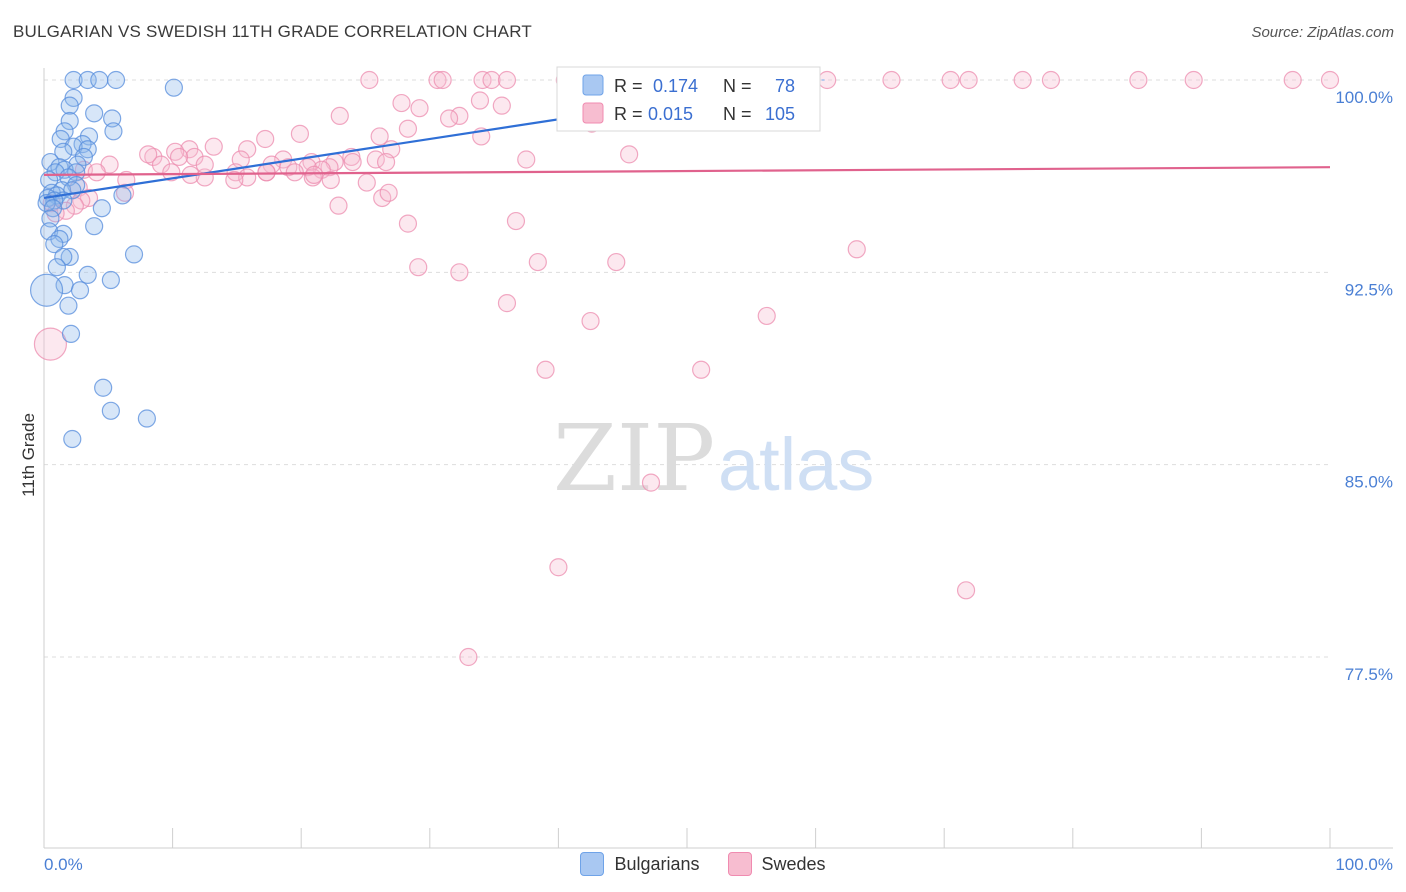 The width and height of the screenshot is (1406, 892). I want to click on watermark-zip: ZIP, so click(634, 458).